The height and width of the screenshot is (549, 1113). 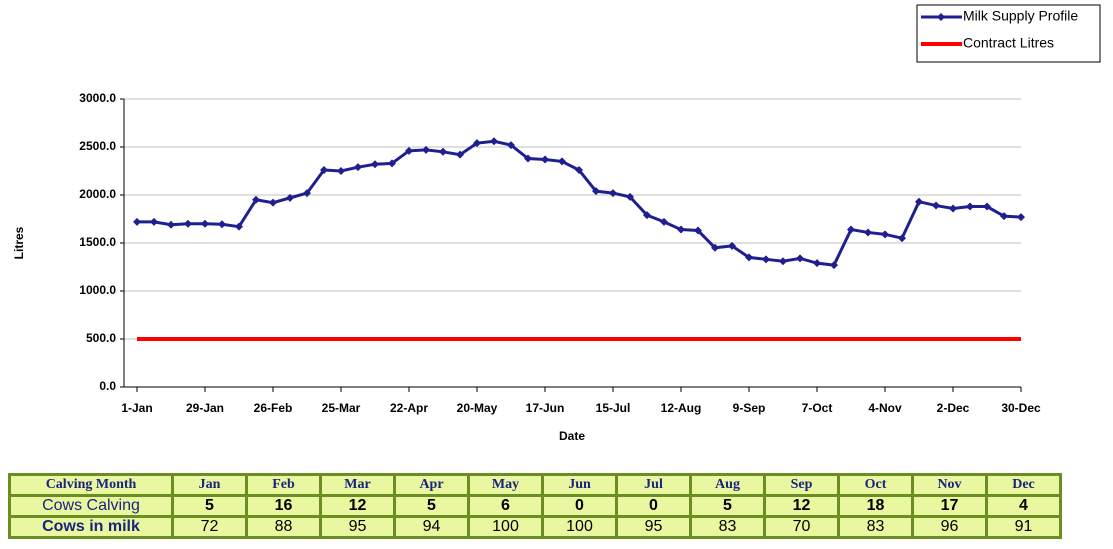 I want to click on table-cell: 83, so click(x=727, y=527).